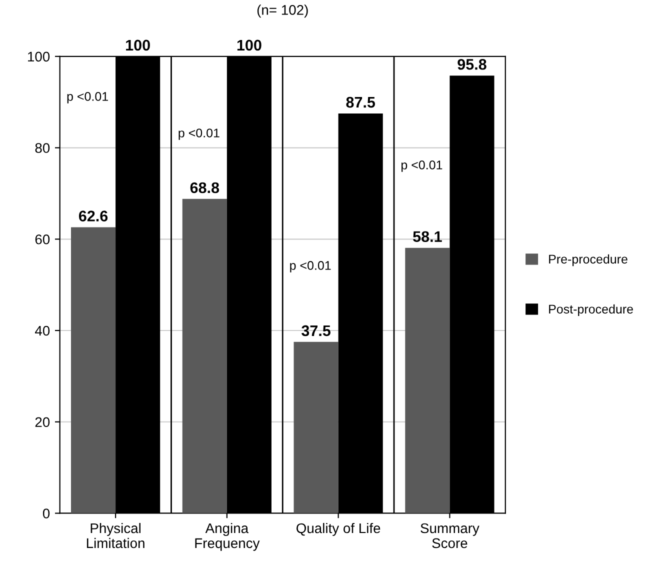 Image resolution: width=665 pixels, height=564 pixels. What do you see at coordinates (361, 102) in the screenshot?
I see `data-label: 87.5` at bounding box center [361, 102].